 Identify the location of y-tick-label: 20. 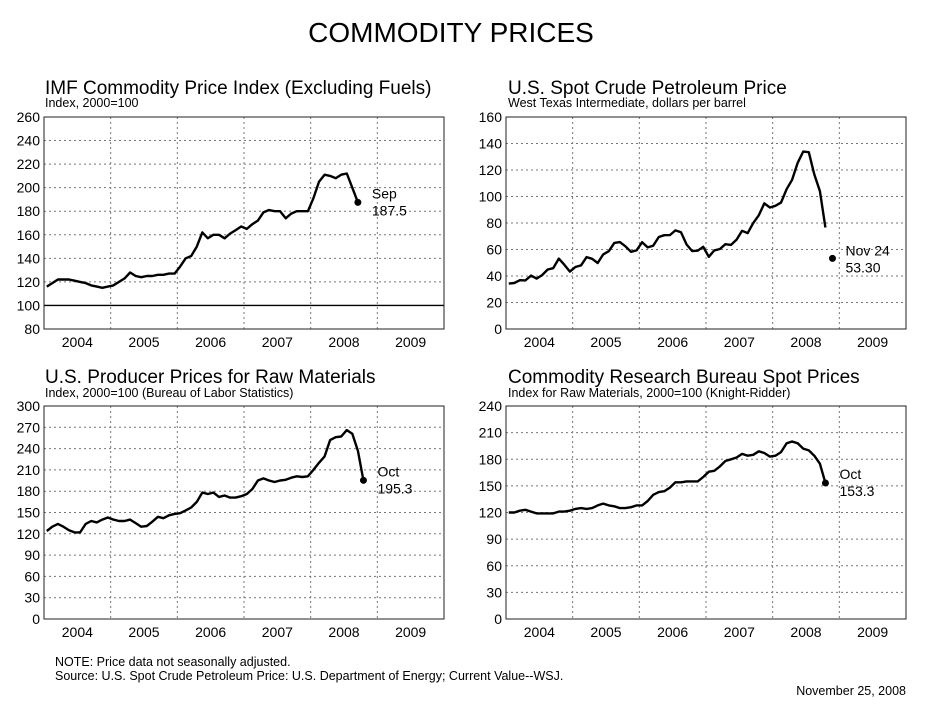
(494, 303).